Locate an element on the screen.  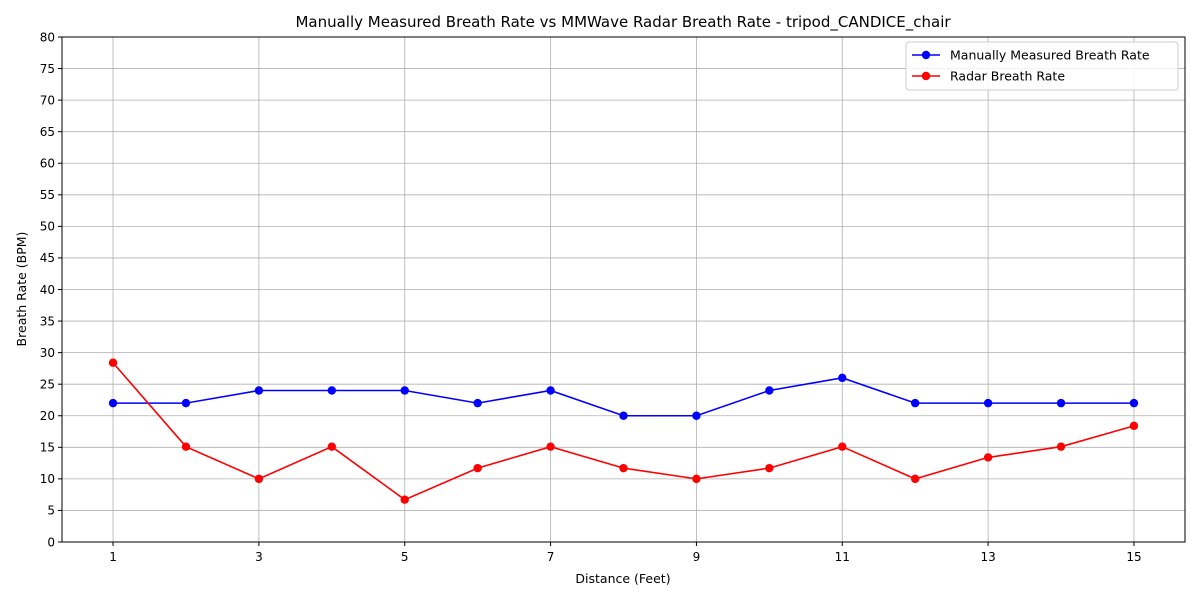
y-tick-label: 20 is located at coordinates (47, 416).